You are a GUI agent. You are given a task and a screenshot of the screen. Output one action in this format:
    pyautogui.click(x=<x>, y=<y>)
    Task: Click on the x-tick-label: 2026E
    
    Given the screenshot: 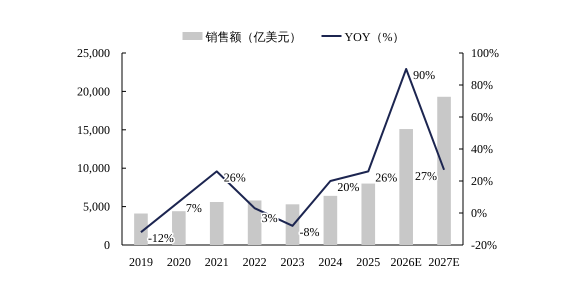 What is the action you would take?
    pyautogui.click(x=406, y=262)
    